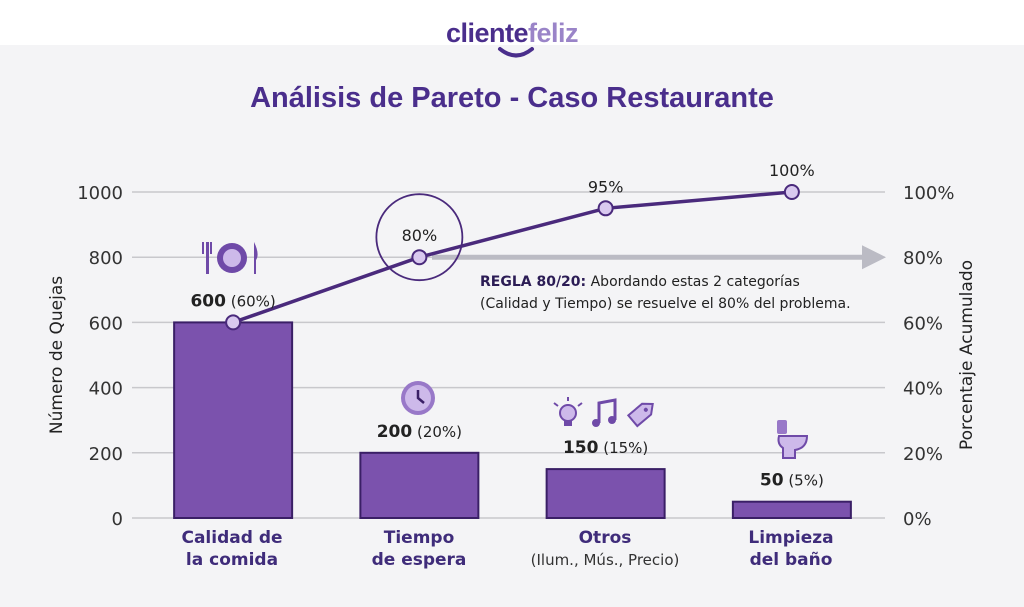  What do you see at coordinates (605, 549) in the screenshot?
I see `category-label-otros: Otros (Ilum., Mús., Precio)` at bounding box center [605, 549].